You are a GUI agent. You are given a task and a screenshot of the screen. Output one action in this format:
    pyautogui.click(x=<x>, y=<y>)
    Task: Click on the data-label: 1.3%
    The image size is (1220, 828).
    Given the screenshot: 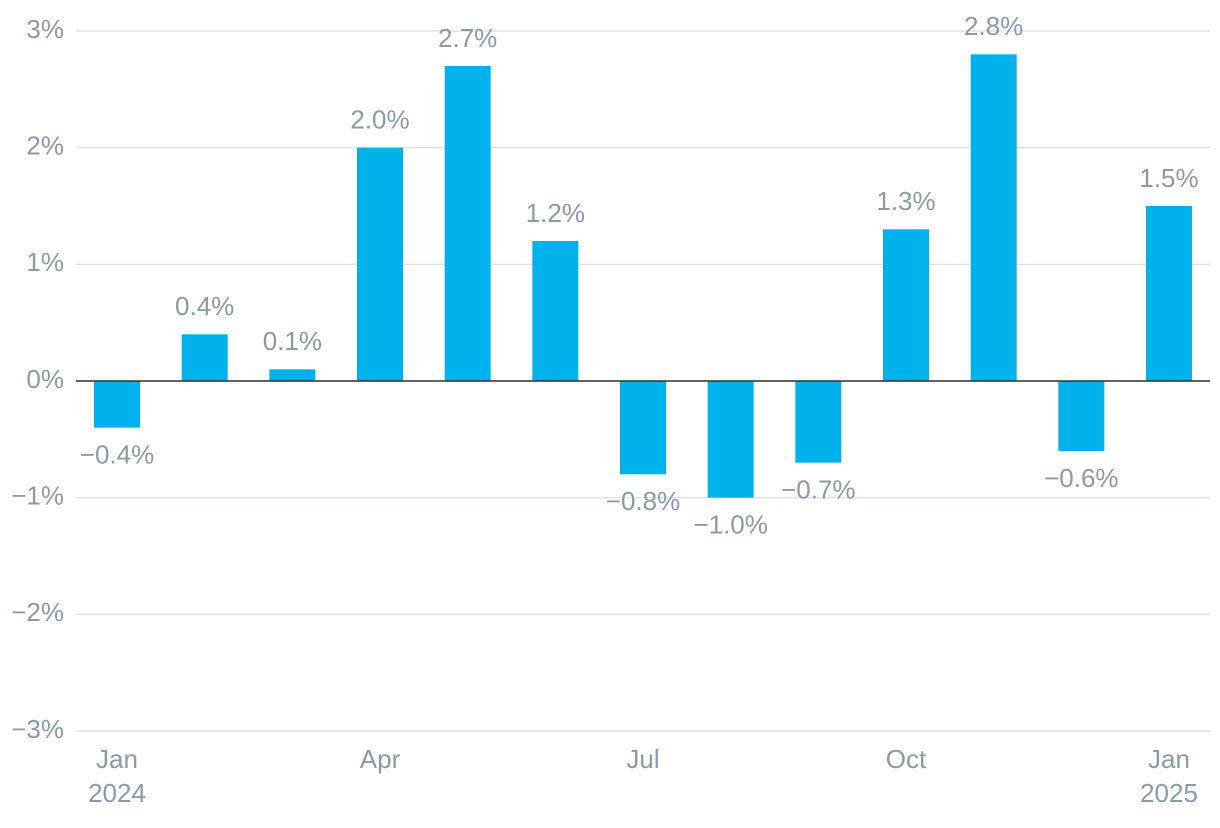 What is the action you would take?
    pyautogui.click(x=905, y=201)
    